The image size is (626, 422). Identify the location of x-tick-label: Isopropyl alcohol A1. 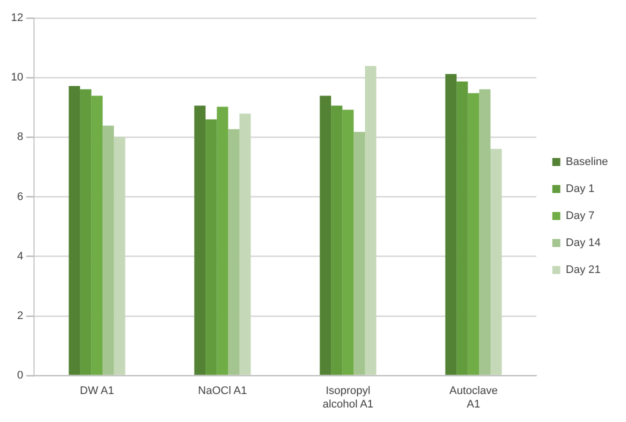
(348, 397).